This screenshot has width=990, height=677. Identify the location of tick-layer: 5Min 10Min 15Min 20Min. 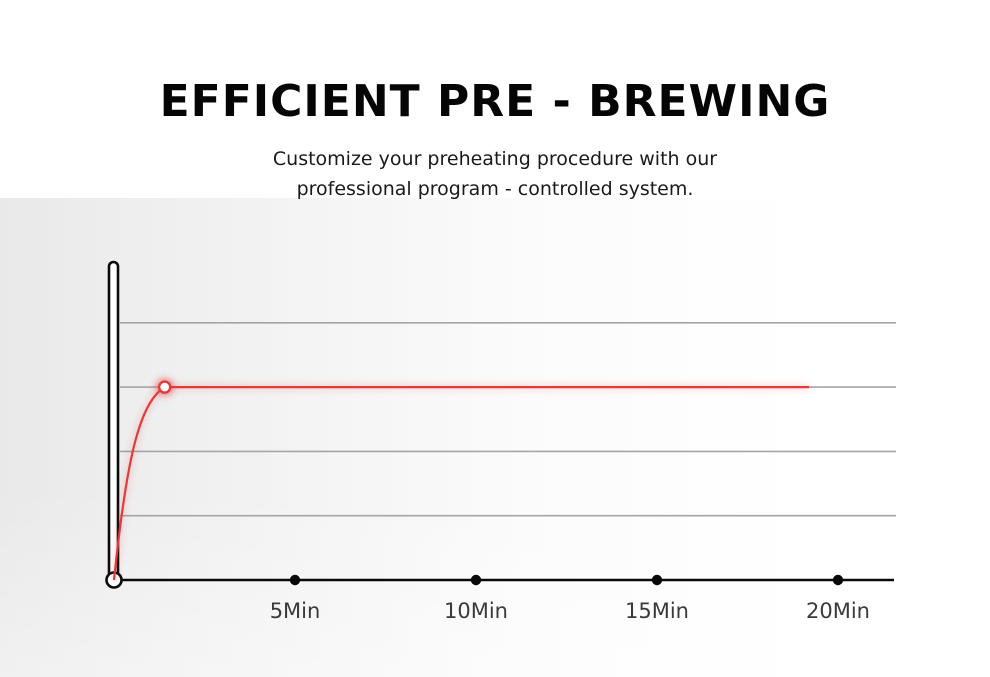
(570, 598).